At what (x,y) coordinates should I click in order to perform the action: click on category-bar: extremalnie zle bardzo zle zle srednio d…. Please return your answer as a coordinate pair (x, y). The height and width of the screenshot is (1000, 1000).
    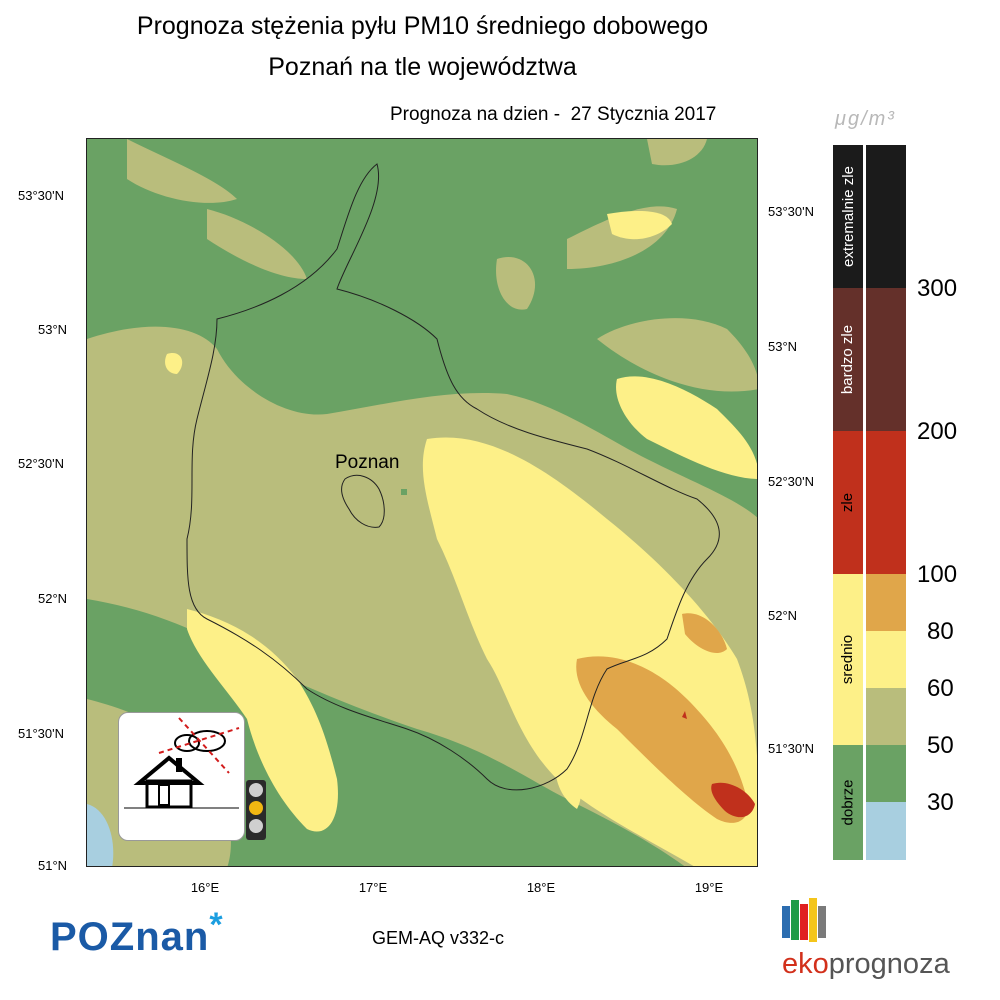
    Looking at the image, I should click on (848, 502).